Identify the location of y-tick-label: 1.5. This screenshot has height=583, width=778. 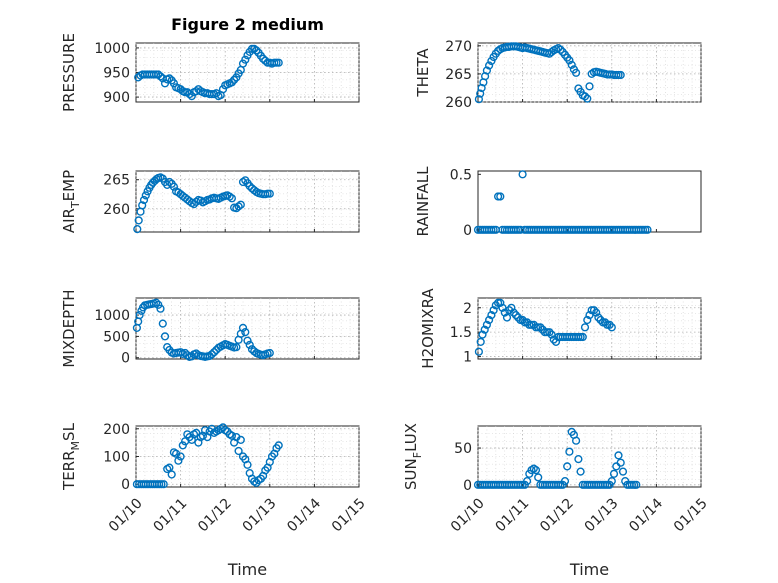
(461, 333).